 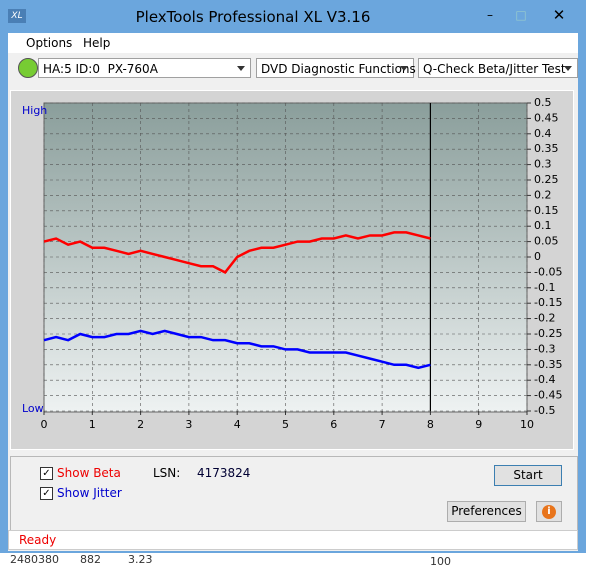 What do you see at coordinates (527, 424) in the screenshot?
I see `x-tick-label: 10` at bounding box center [527, 424].